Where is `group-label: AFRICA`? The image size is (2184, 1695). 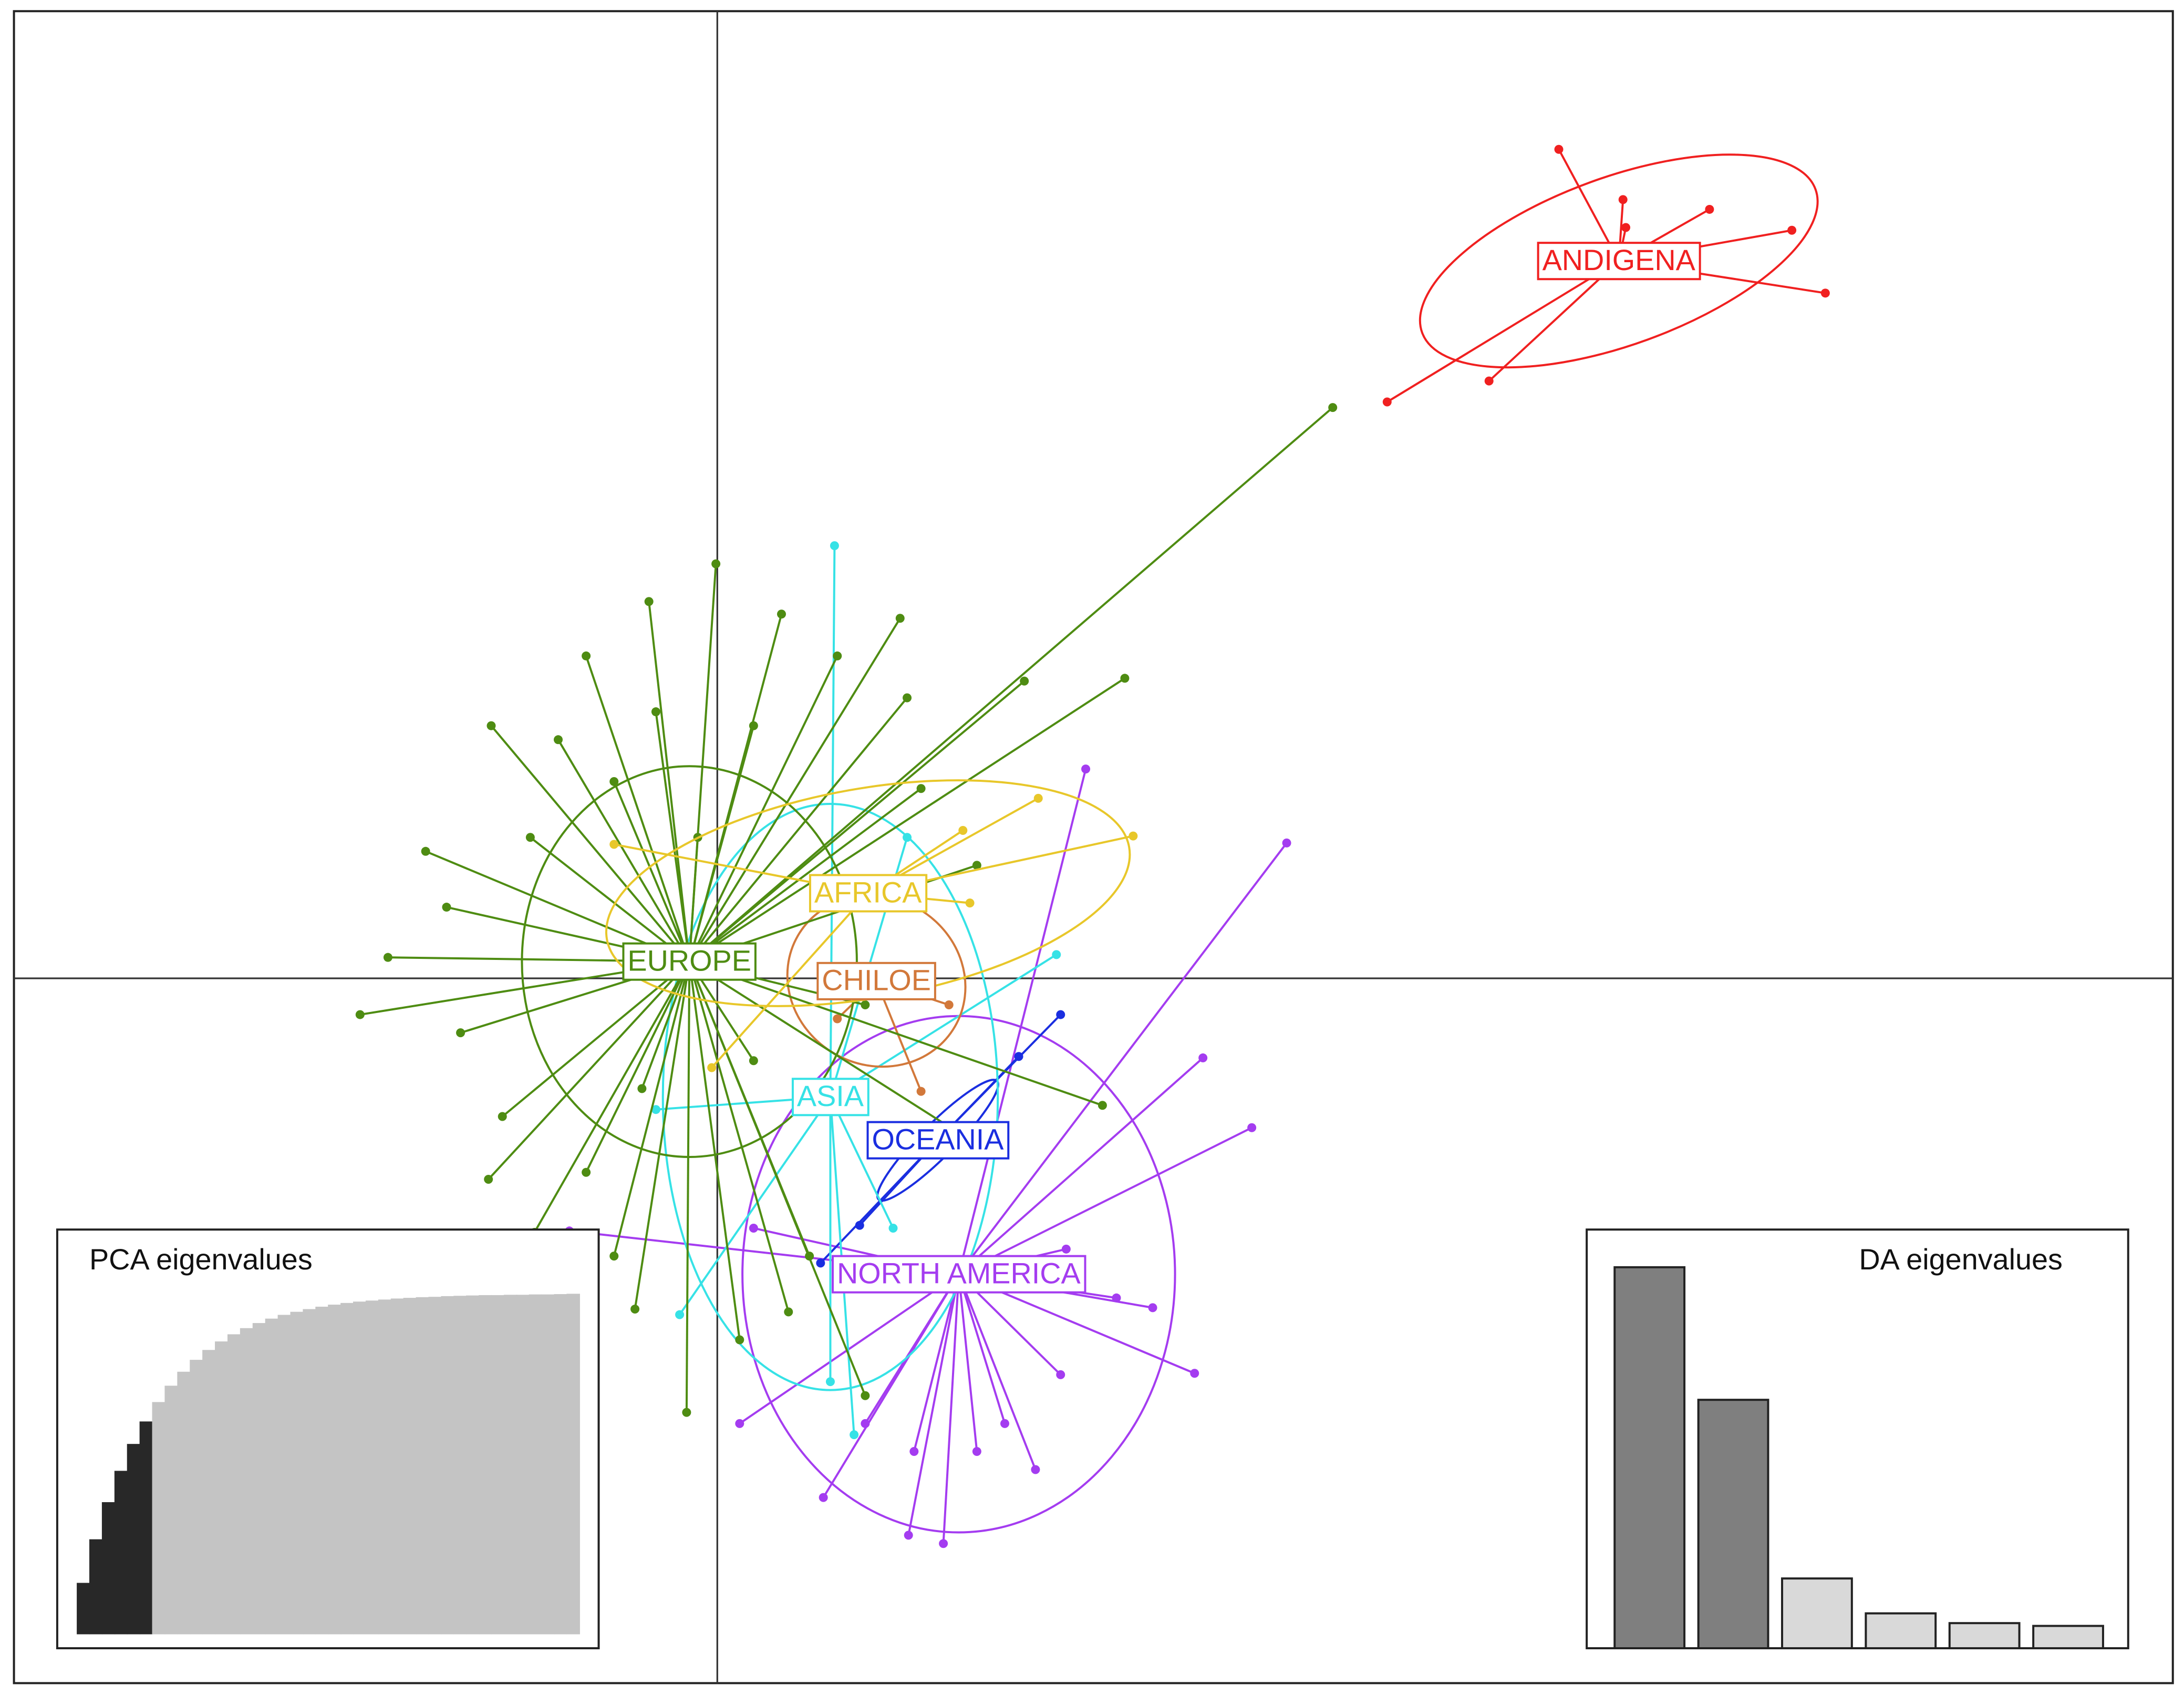
group-label: AFRICA is located at coordinates (868, 892).